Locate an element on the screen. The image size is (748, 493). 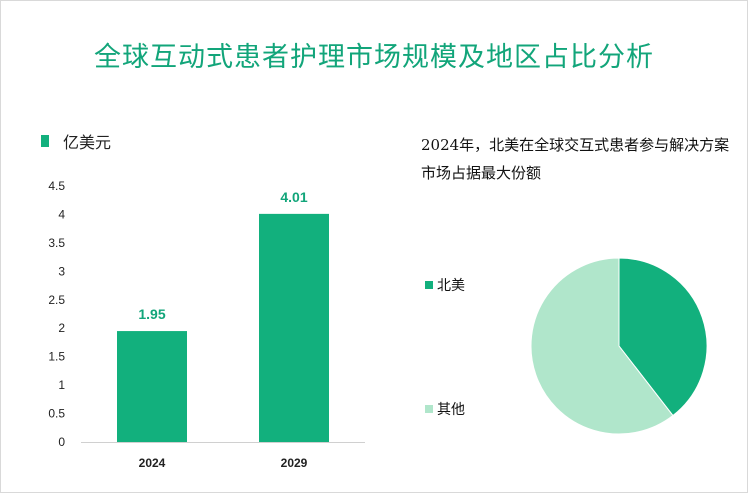
y-tick-label: 0.5 is located at coordinates (56, 414).